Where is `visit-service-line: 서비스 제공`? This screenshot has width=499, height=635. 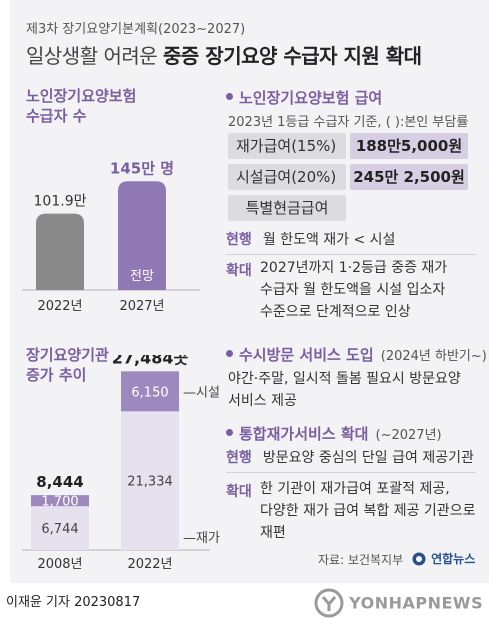
visit-service-line: 서비스 제공 is located at coordinates (262, 401).